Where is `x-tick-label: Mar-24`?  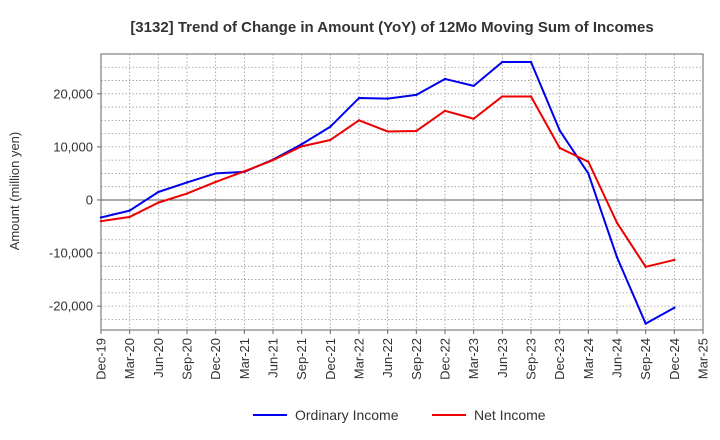 x-tick-label: Mar-24 is located at coordinates (588, 358).